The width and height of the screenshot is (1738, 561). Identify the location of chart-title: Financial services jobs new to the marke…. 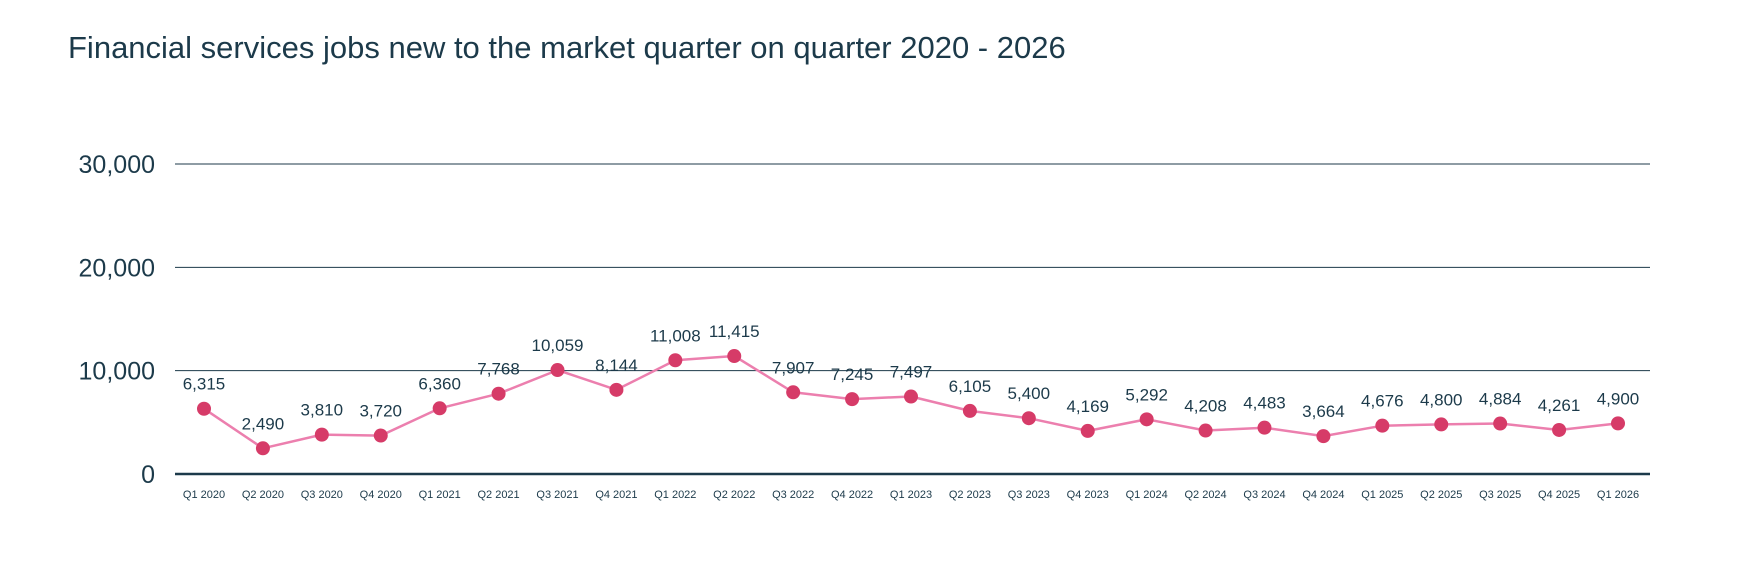
(567, 47).